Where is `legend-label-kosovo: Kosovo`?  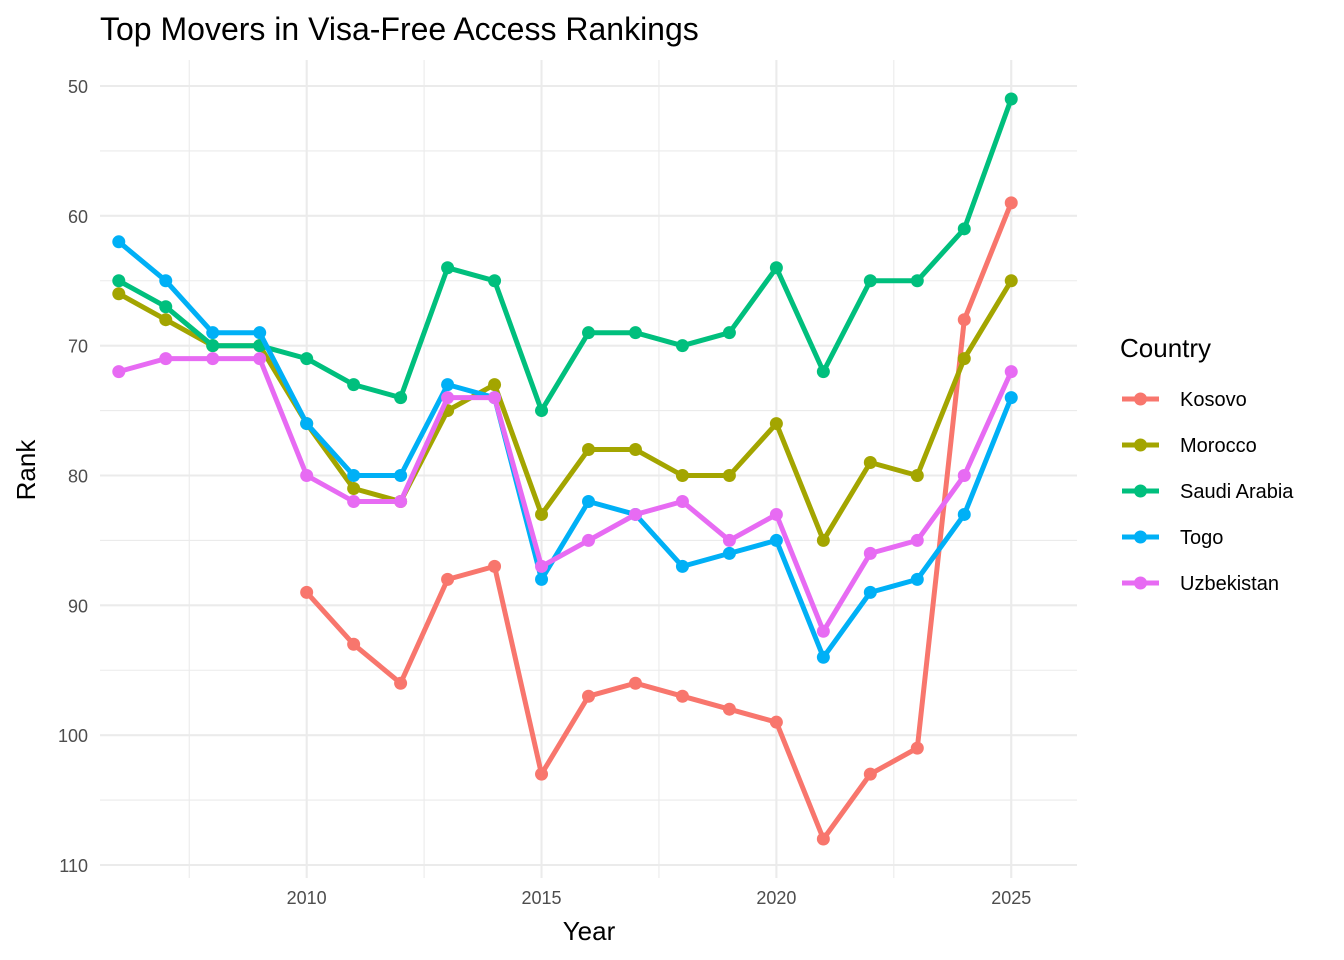 legend-label-kosovo: Kosovo is located at coordinates (1213, 400).